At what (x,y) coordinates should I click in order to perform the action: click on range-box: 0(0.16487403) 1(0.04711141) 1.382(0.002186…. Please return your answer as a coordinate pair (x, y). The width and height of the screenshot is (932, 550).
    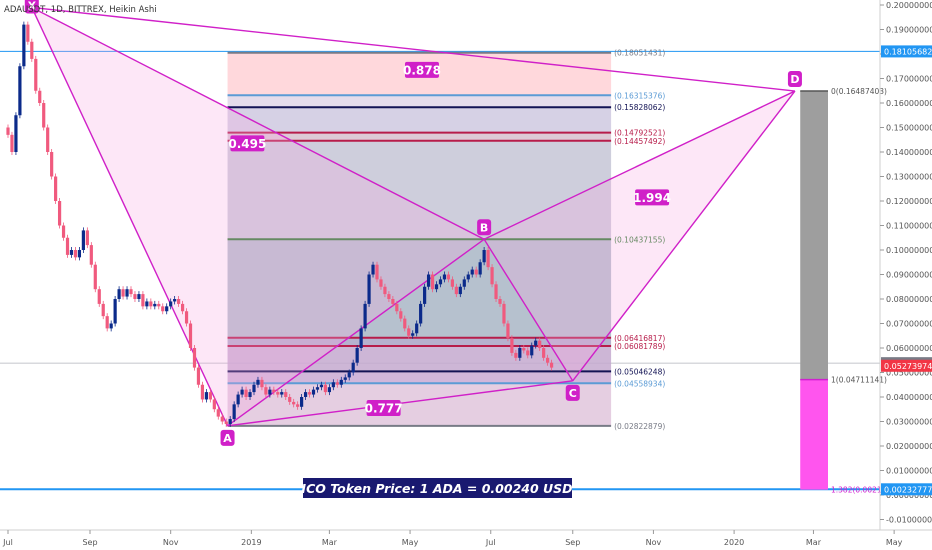
    Looking at the image, I should click on (852, 291).